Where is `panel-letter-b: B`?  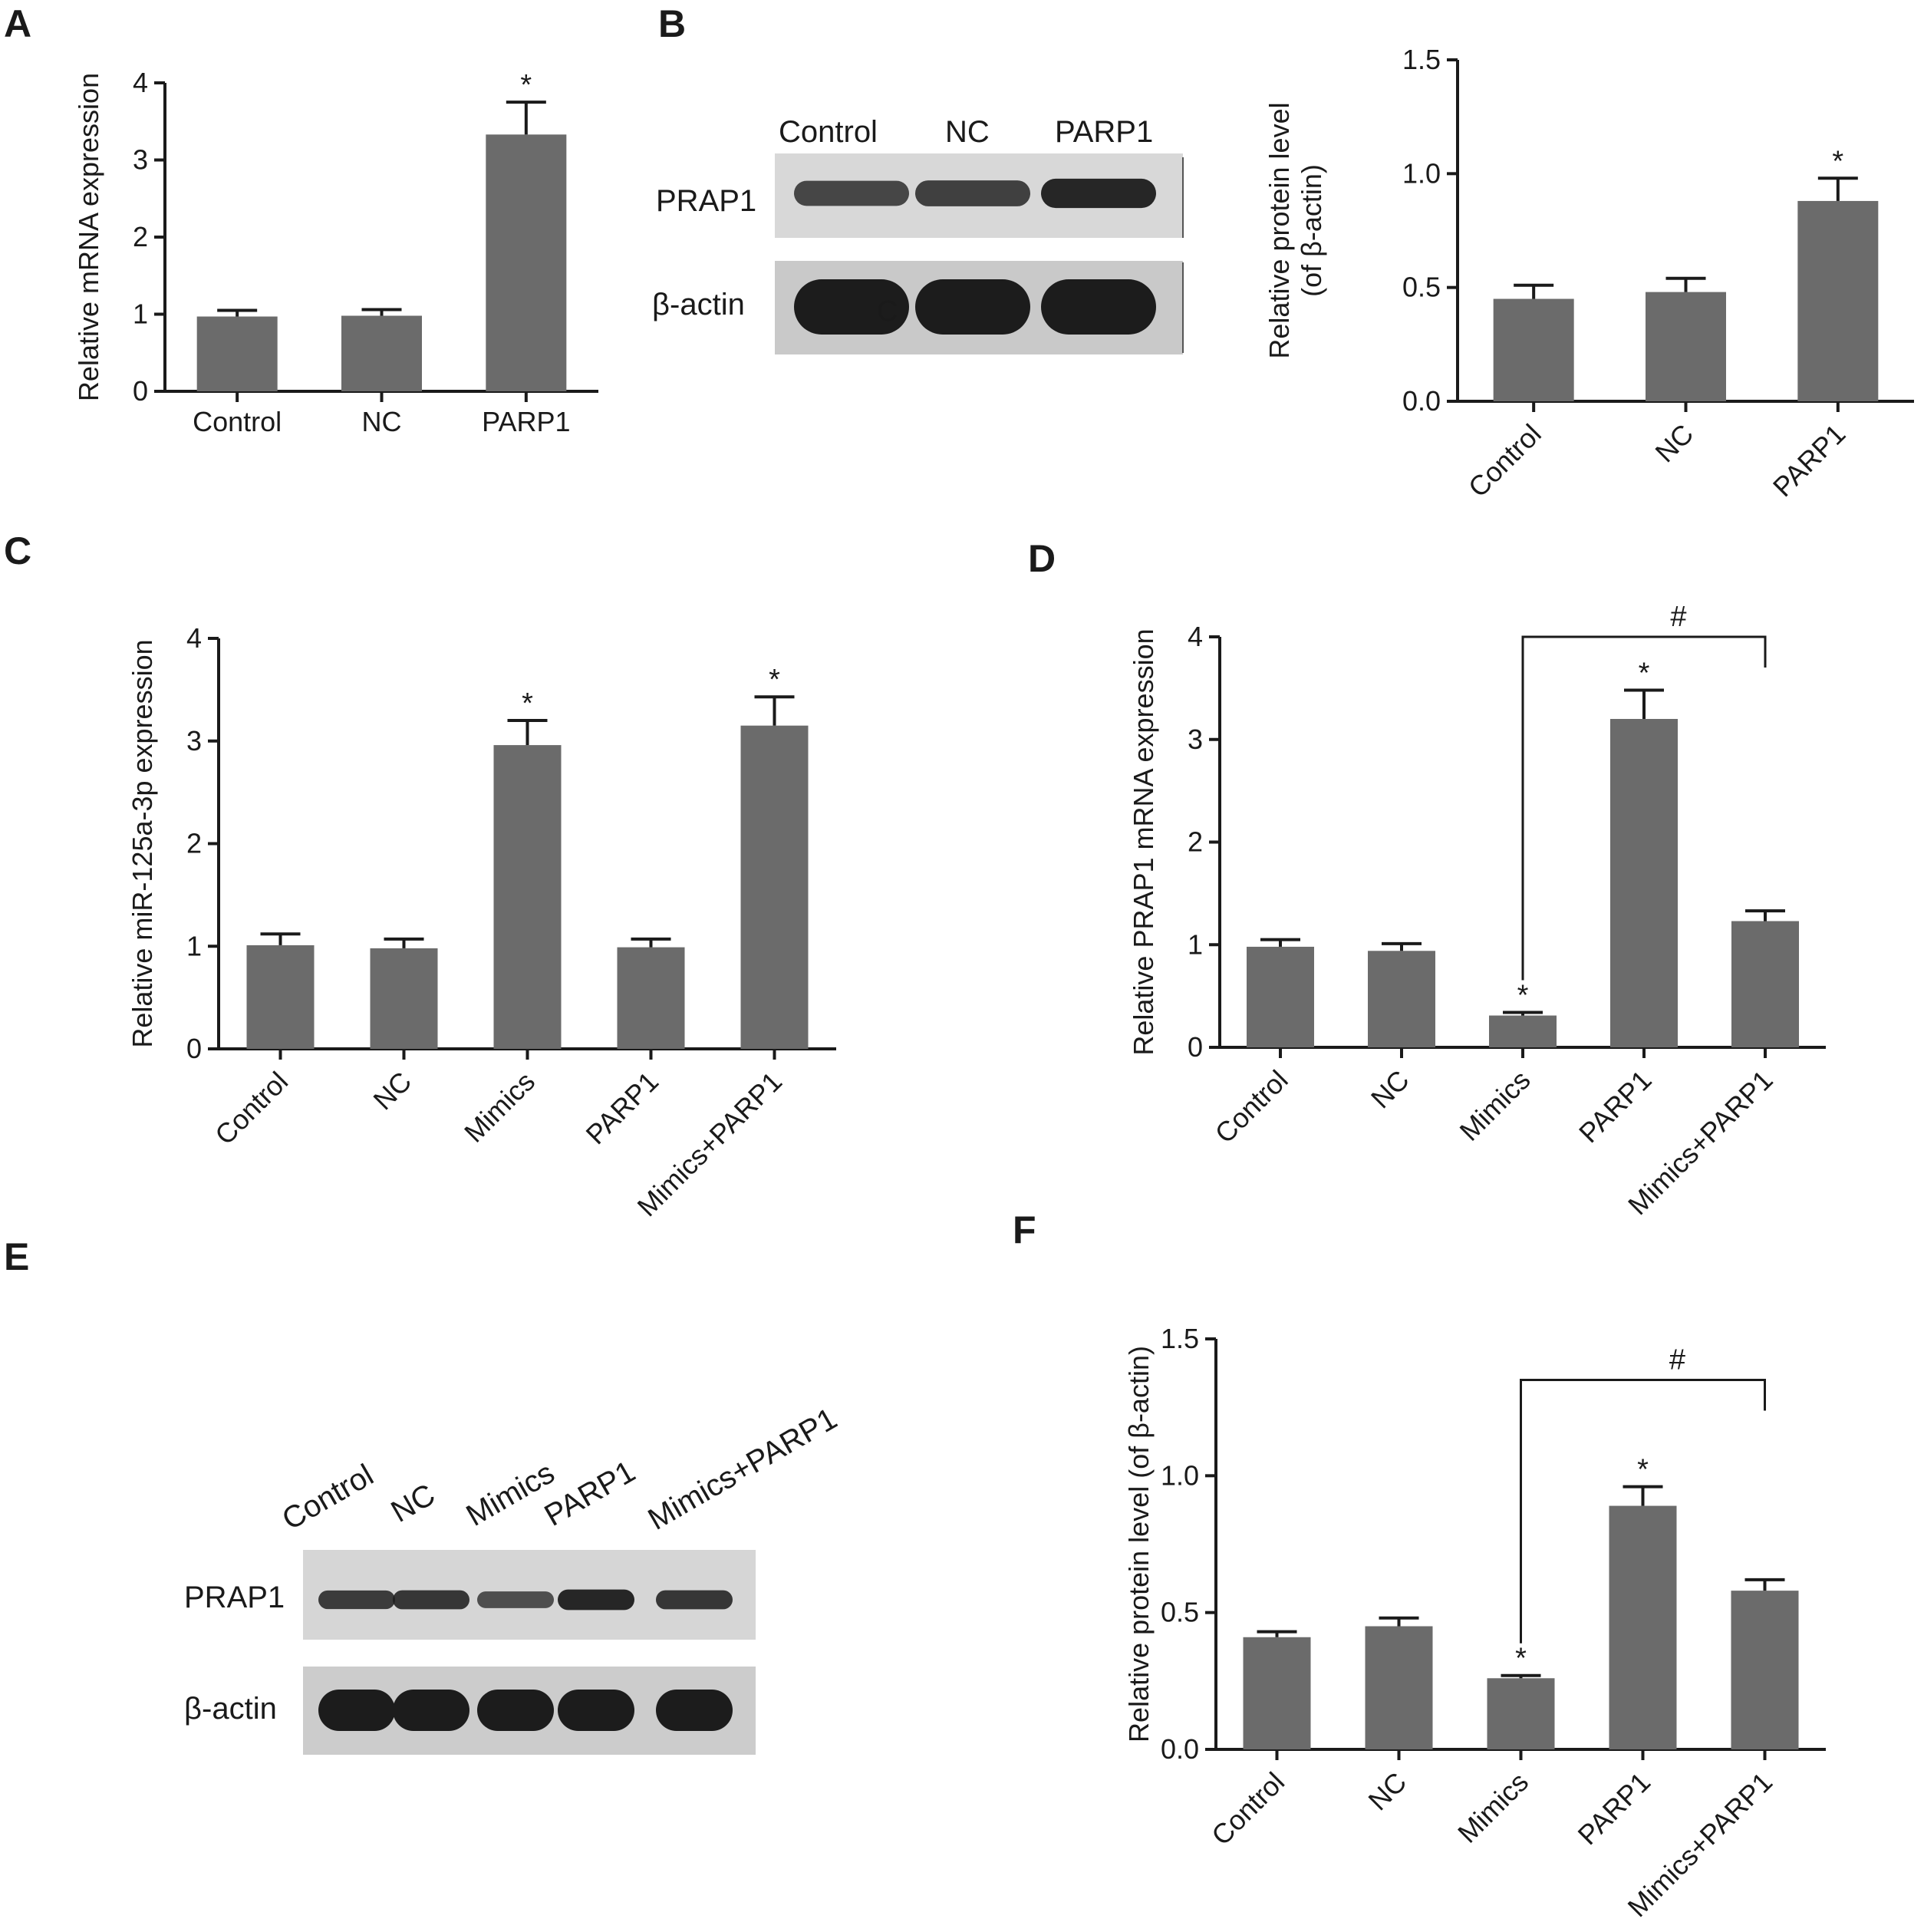
panel-letter-b: B is located at coordinates (672, 23).